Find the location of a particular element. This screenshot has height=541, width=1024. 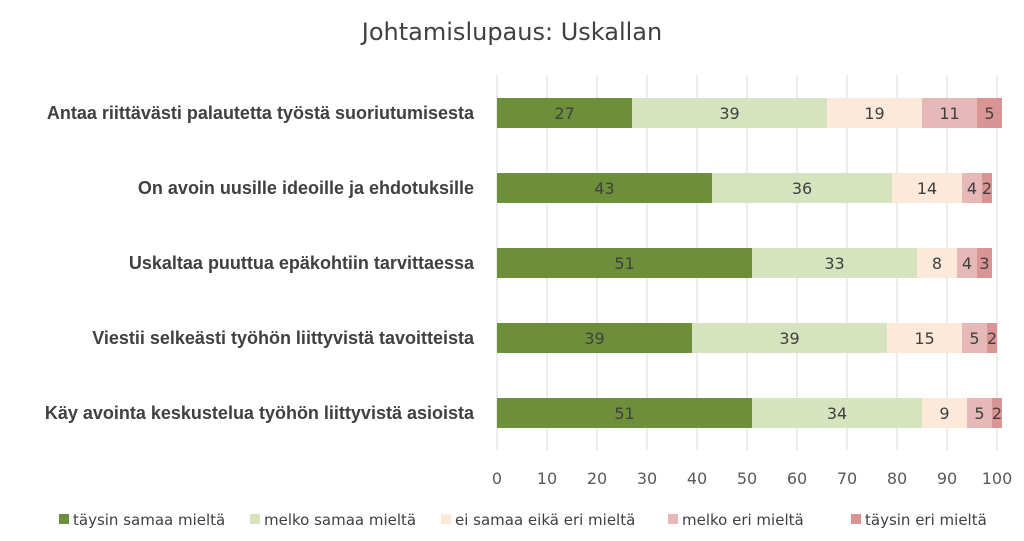

x-tick-label: 80 is located at coordinates (897, 478).